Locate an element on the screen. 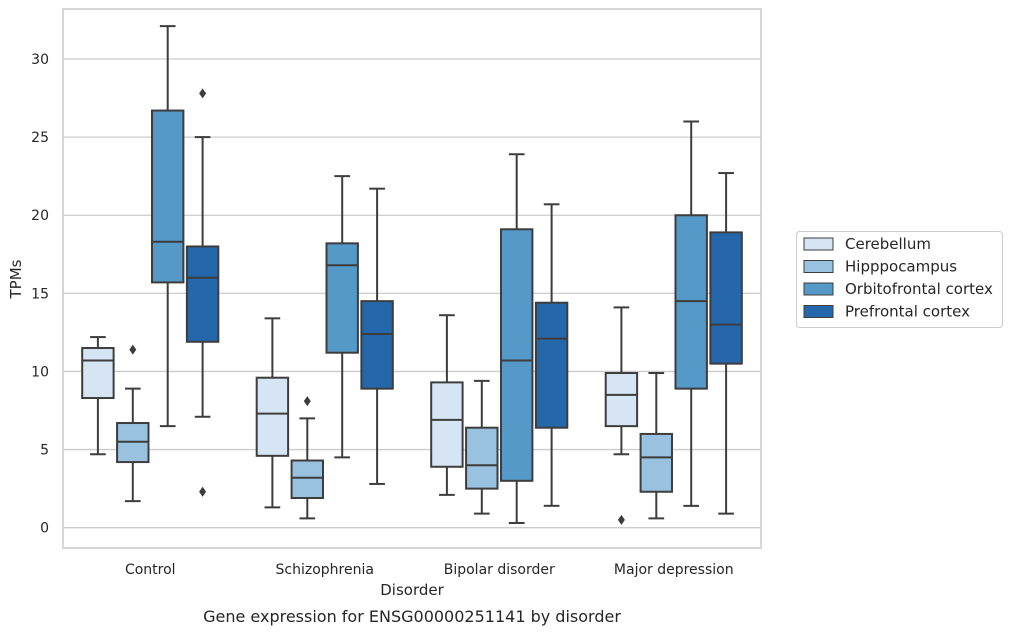  y-tick-label: 10 is located at coordinates (40, 372).